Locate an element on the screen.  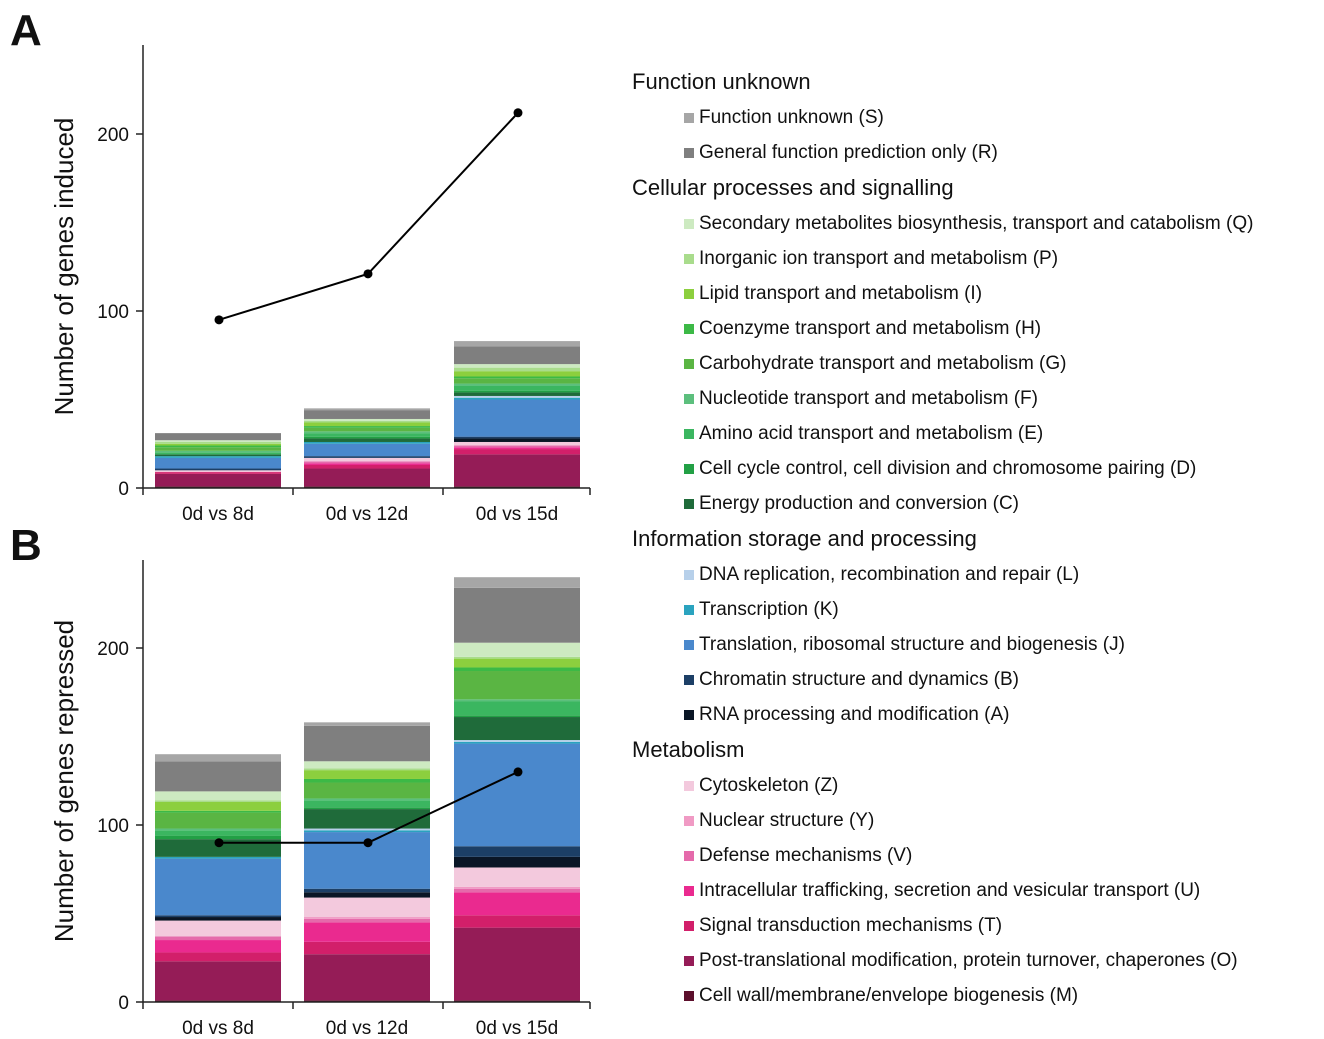
legend-item: Amino acid transport and metabolism (E) is located at coordinates (977, 433).